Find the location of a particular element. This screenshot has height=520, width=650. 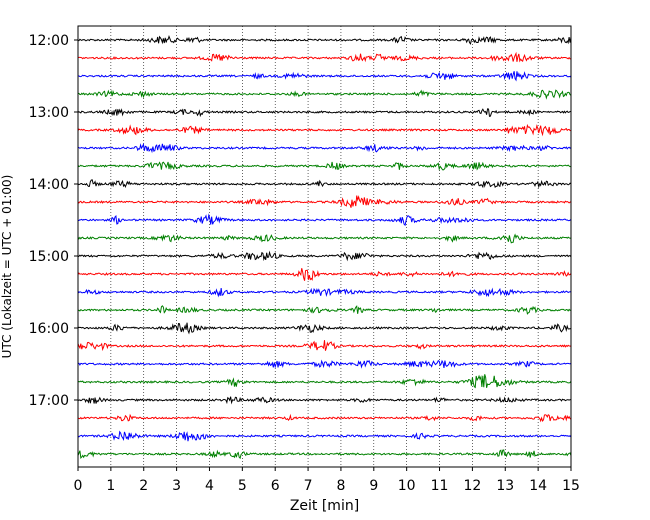

x-axis-label: Zeit [min] is located at coordinates (324, 506).